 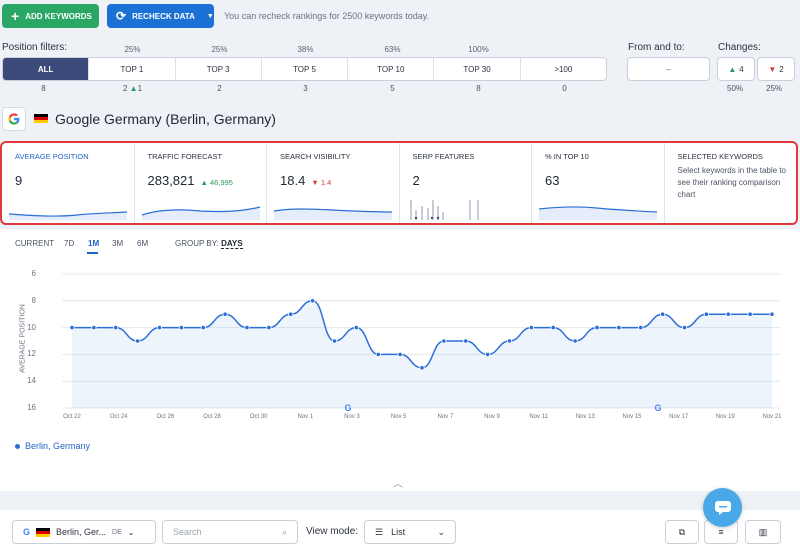 What do you see at coordinates (200, 213) in the screenshot?
I see `sparkline` at bounding box center [200, 213].